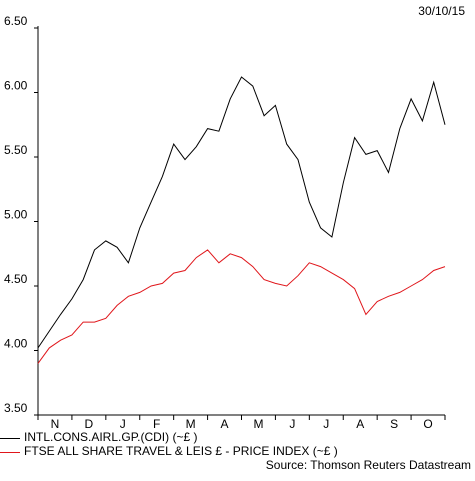  What do you see at coordinates (16, 408) in the screenshot?
I see `y-tick-label: 3.50` at bounding box center [16, 408].